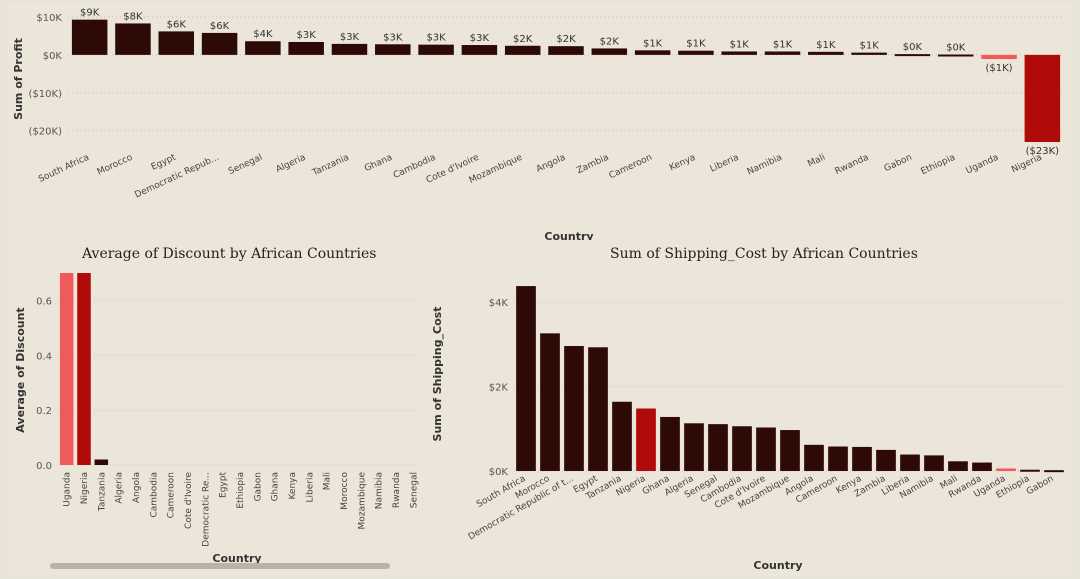 The image size is (1080, 579). Describe the element at coordinates (154, 495) in the screenshot. I see `x-tick-label: Cambodia` at that location.